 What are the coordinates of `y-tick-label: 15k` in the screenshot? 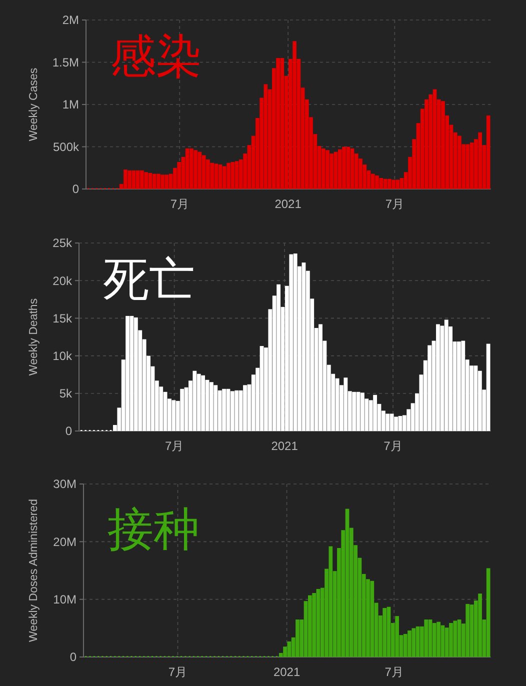 It's located at (62, 318).